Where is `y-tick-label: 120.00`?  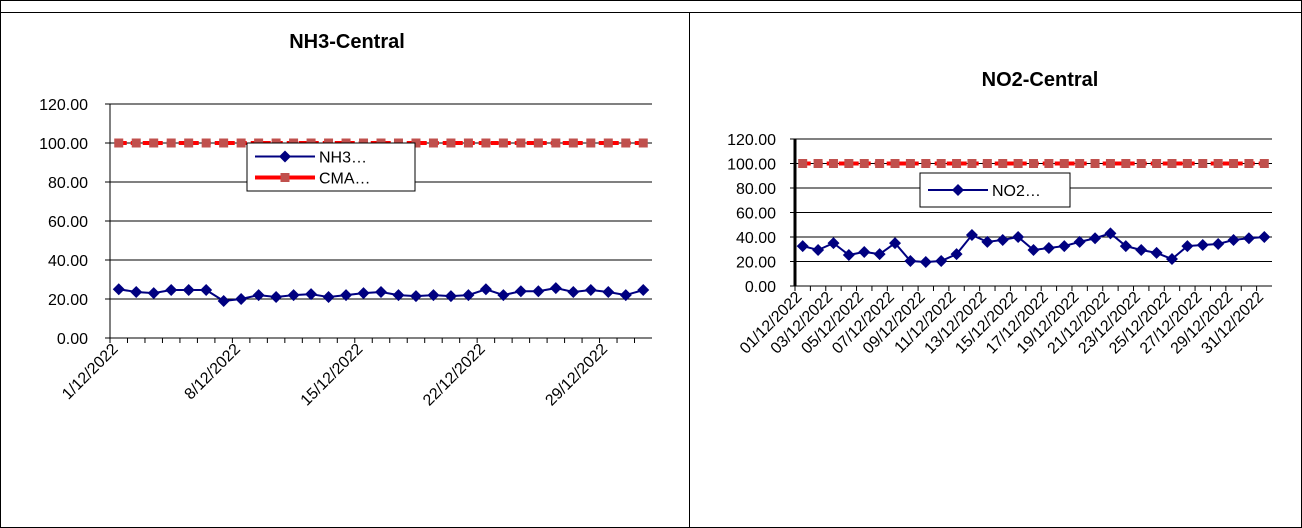
y-tick-label: 120.00 is located at coordinates (63, 105).